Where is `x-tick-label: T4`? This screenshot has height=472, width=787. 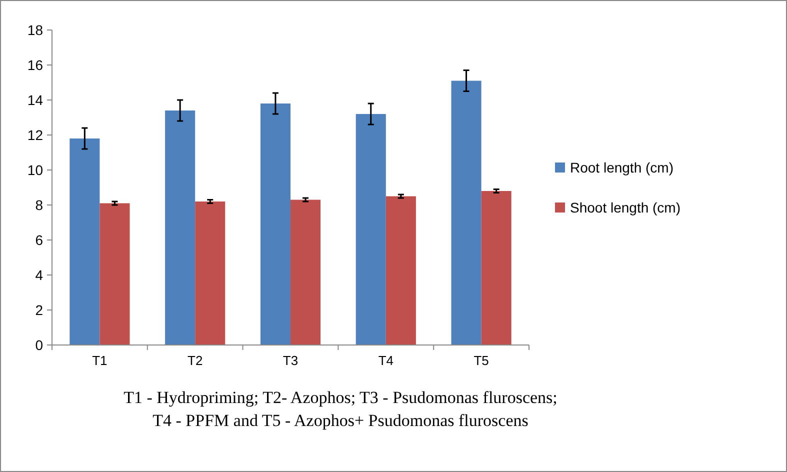 x-tick-label: T4 is located at coordinates (386, 360).